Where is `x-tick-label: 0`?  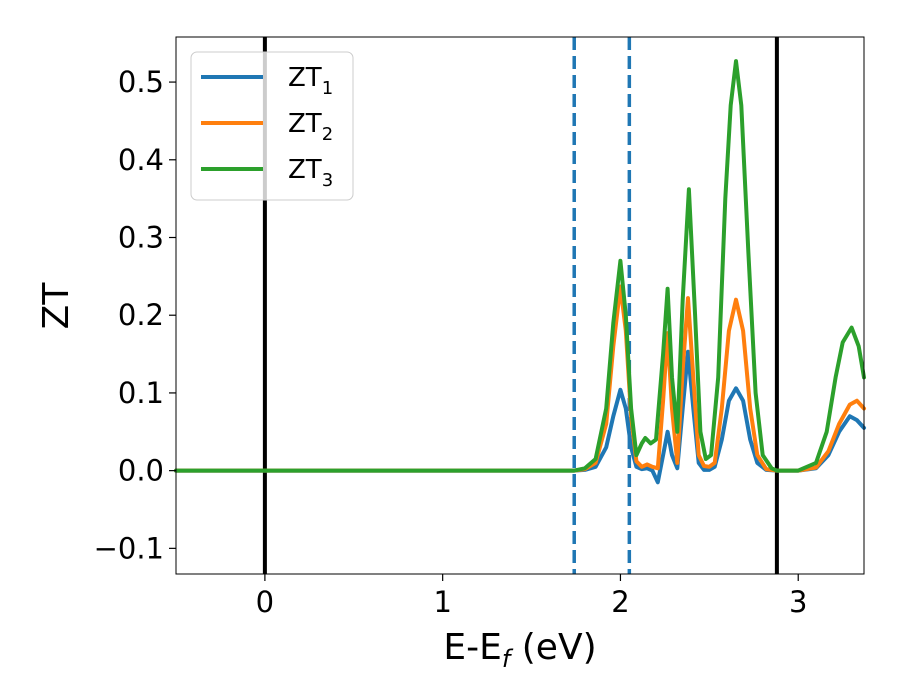
x-tick-label: 0 is located at coordinates (265, 602).